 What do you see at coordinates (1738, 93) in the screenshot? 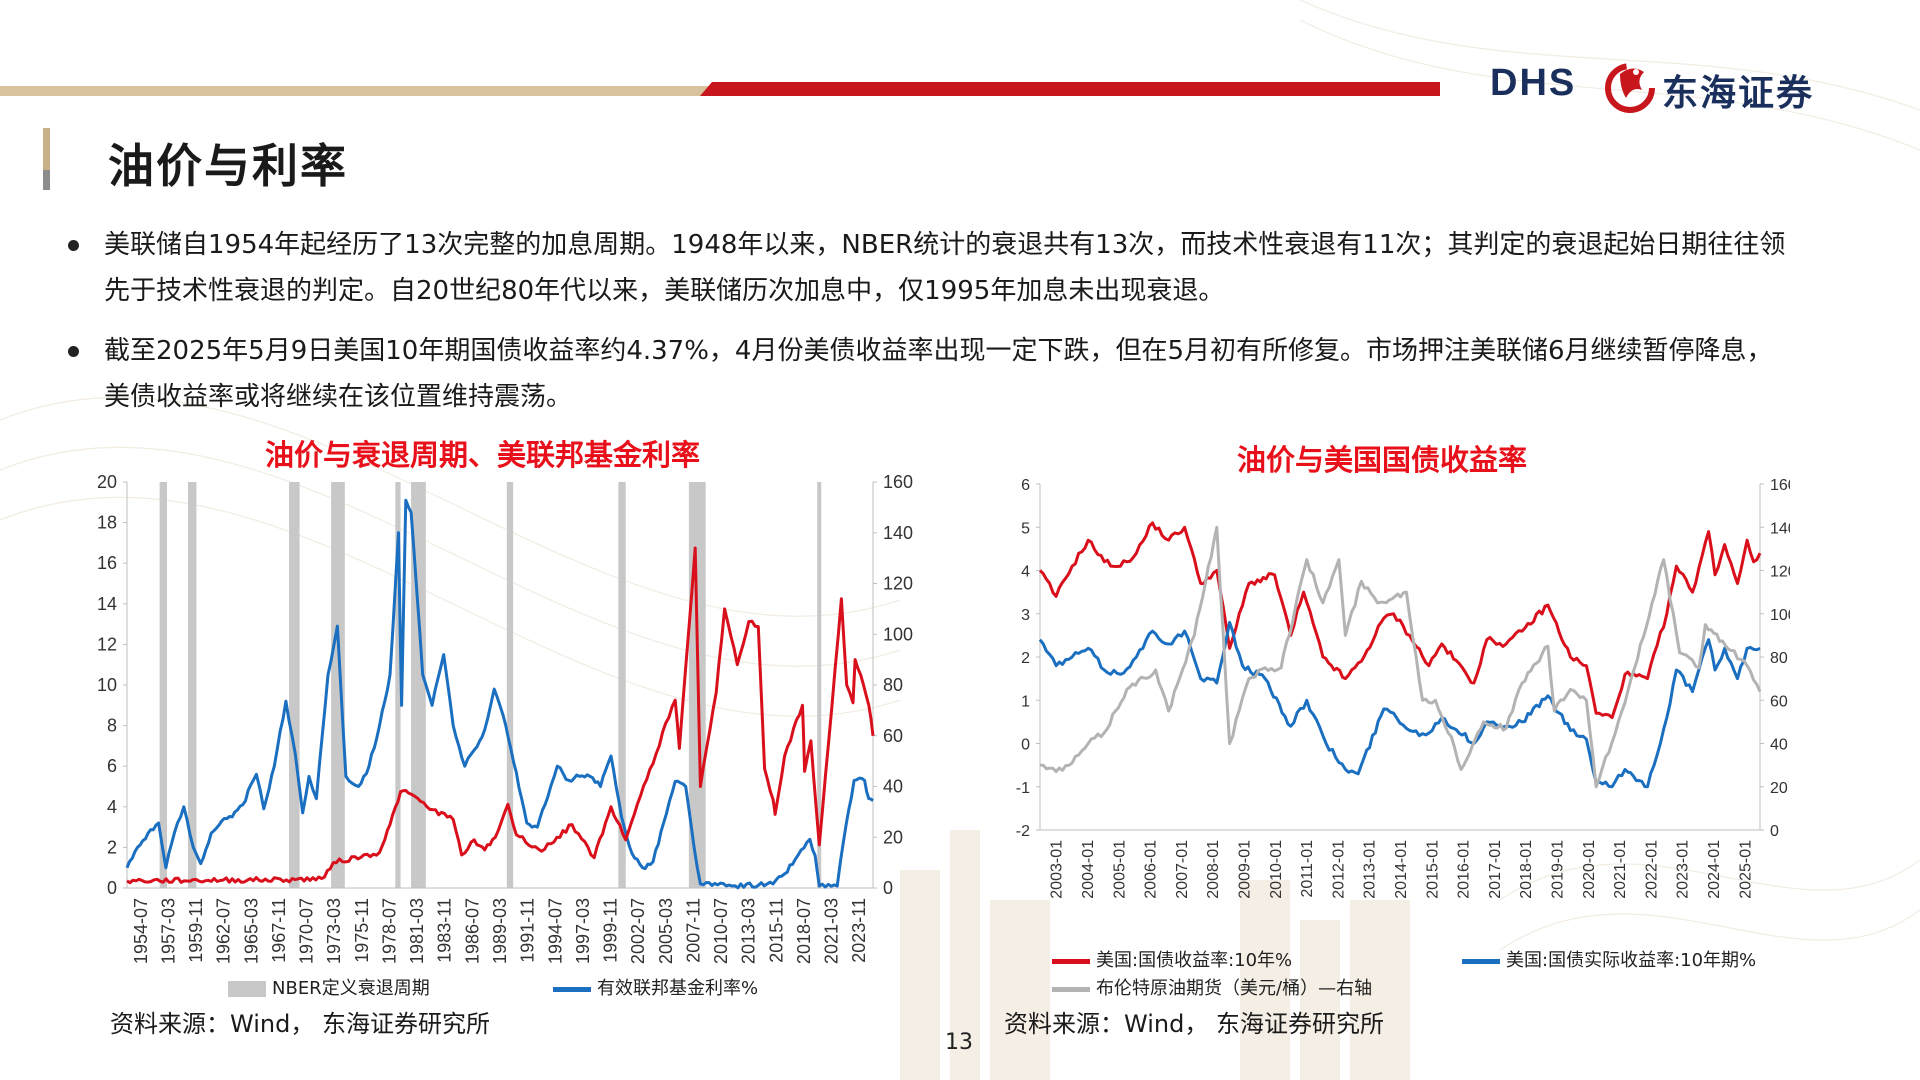
I see `logo-chinese-text: 东海证券` at bounding box center [1738, 93].